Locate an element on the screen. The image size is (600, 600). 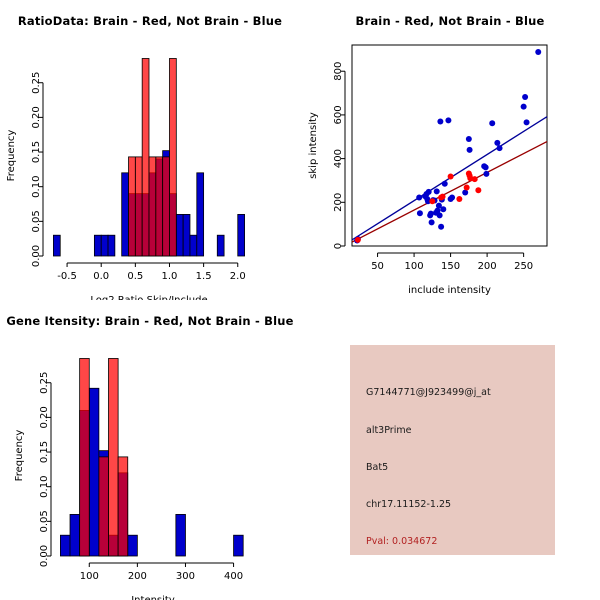
y-tick-label: 0.10 is located at coordinates (44, 487).